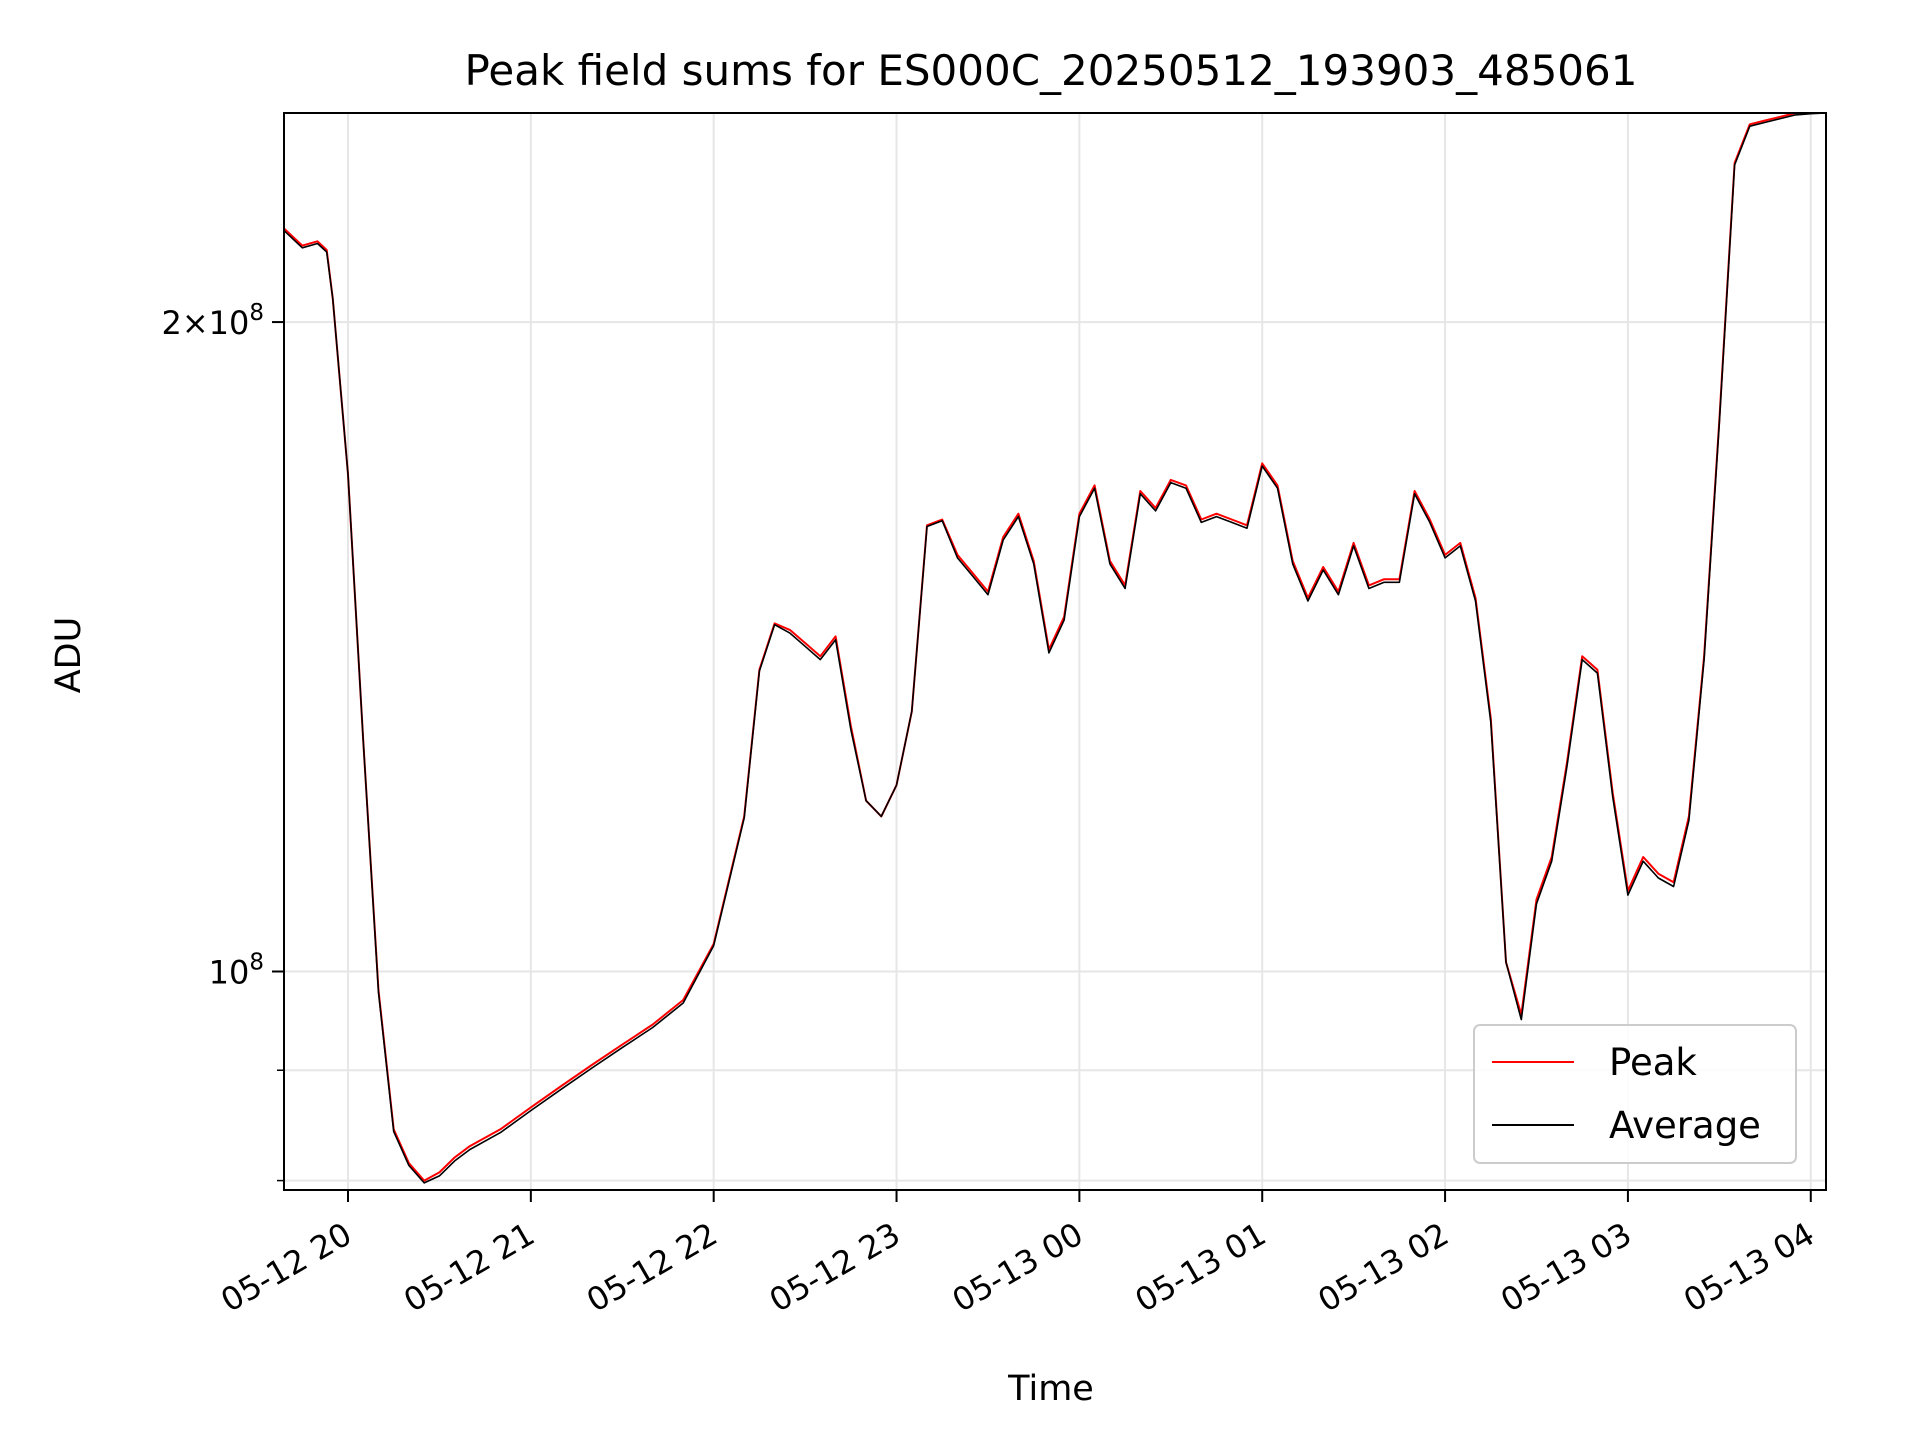 The height and width of the screenshot is (1440, 1920). What do you see at coordinates (1685, 1125) in the screenshot?
I see `legend-label-average: Average` at bounding box center [1685, 1125].